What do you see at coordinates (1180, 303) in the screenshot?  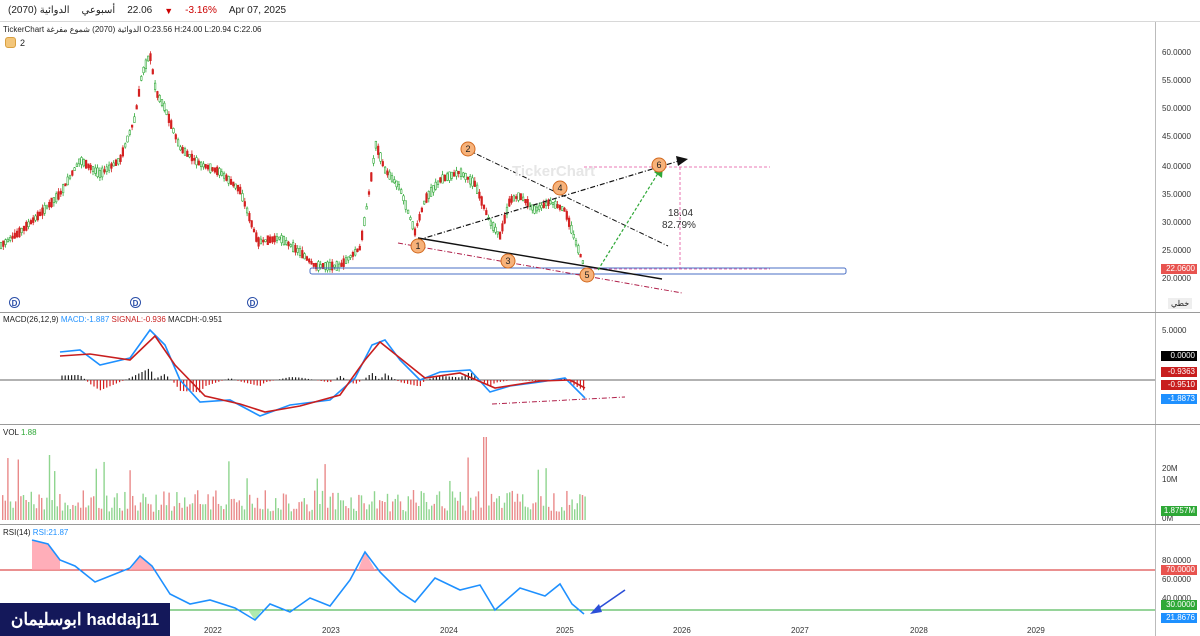 I see `scale-toggle: خطي` at bounding box center [1180, 303].